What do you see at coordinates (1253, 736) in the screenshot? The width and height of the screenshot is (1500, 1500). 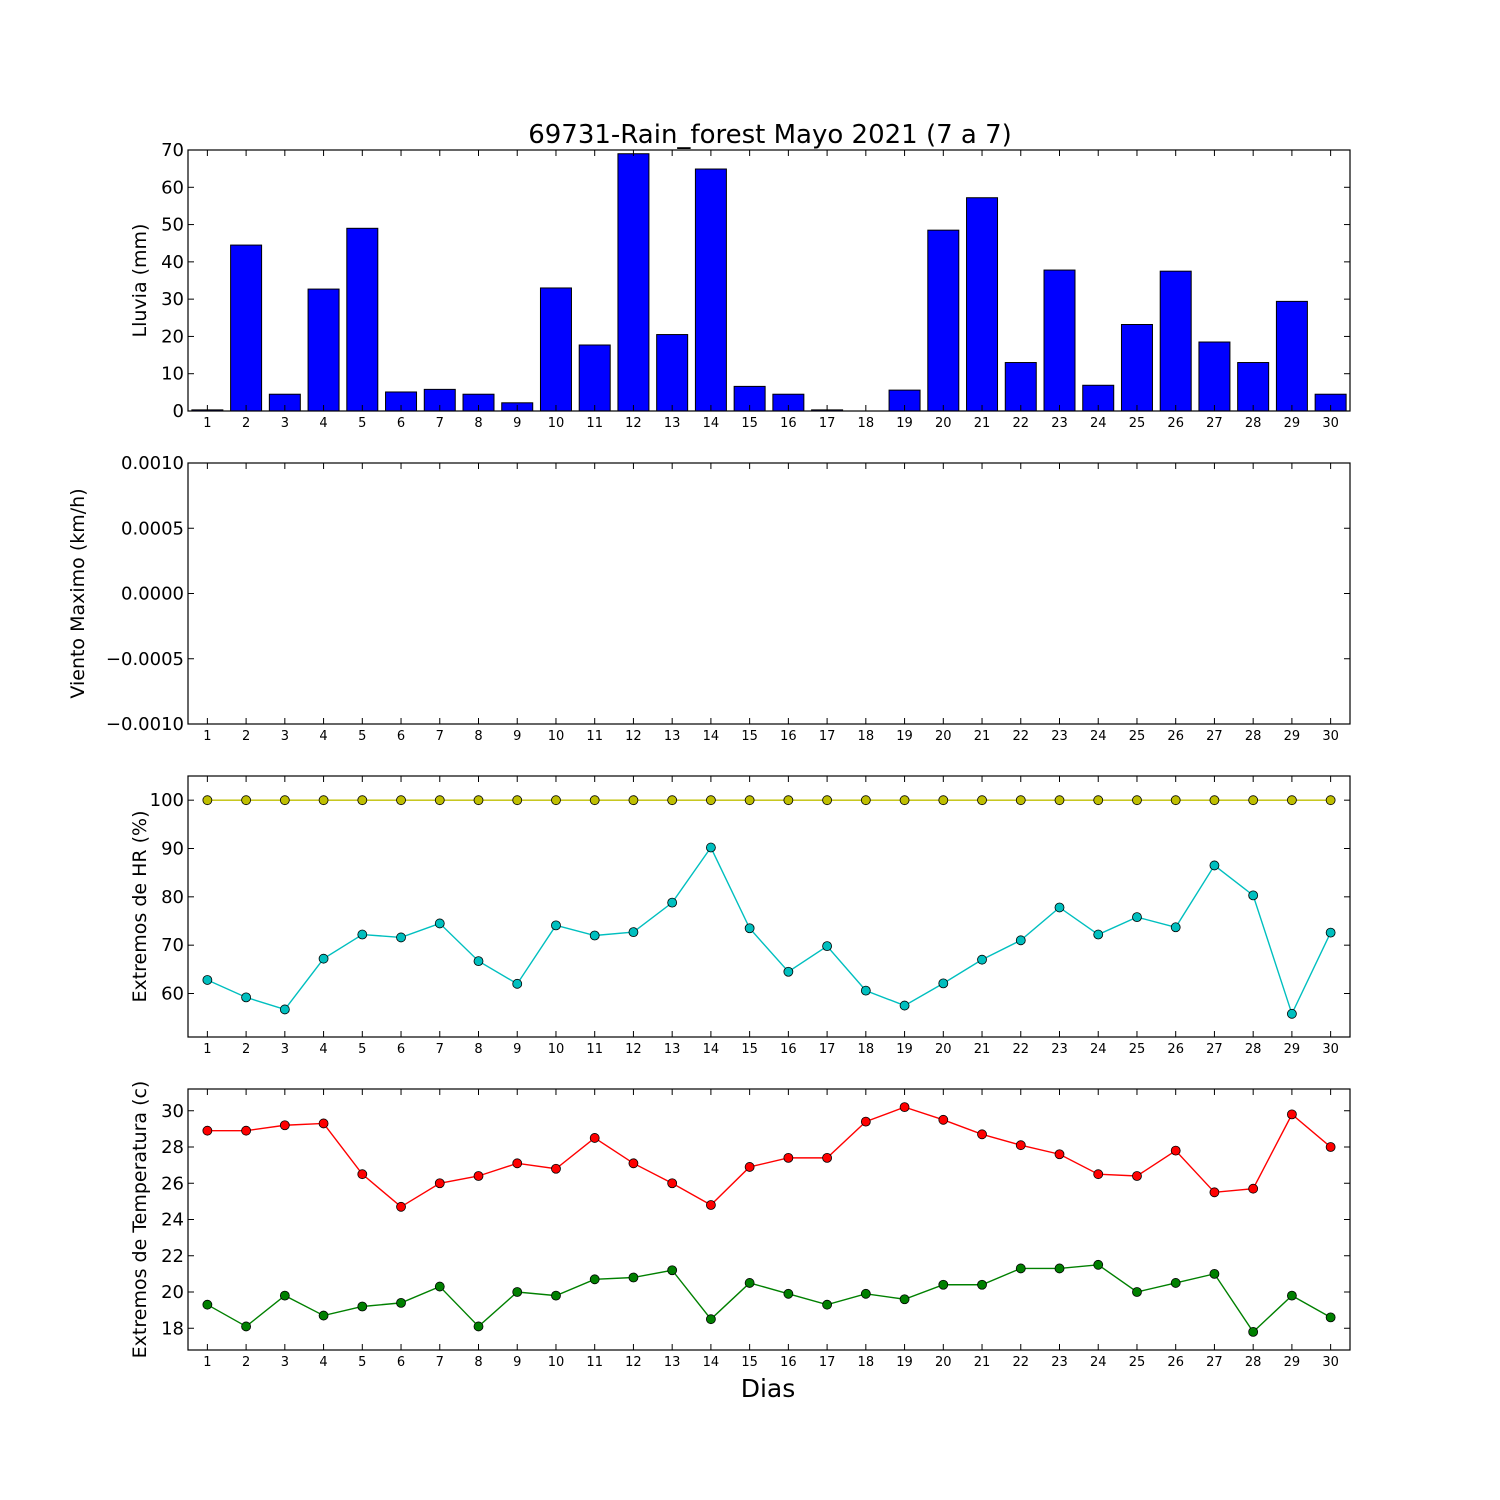 I see `wind-xtick-label: 28` at bounding box center [1253, 736].